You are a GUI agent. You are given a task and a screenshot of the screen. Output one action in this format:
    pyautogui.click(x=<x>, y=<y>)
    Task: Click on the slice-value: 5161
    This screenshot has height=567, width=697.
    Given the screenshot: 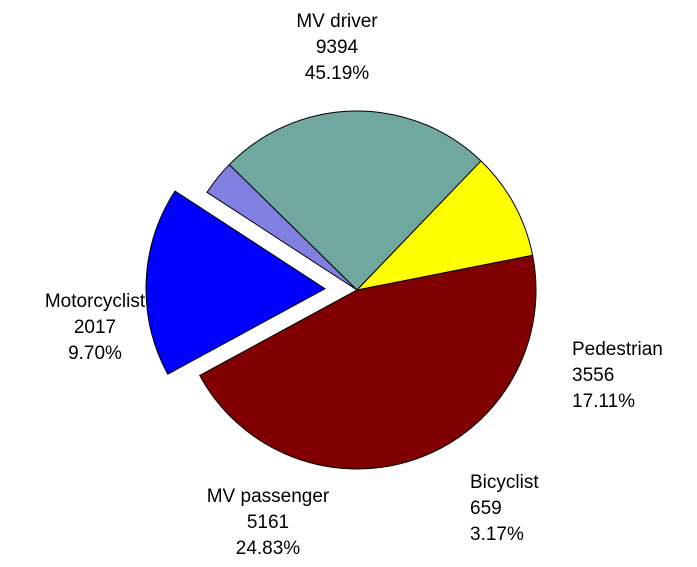 What is the action you would take?
    pyautogui.click(x=268, y=522)
    